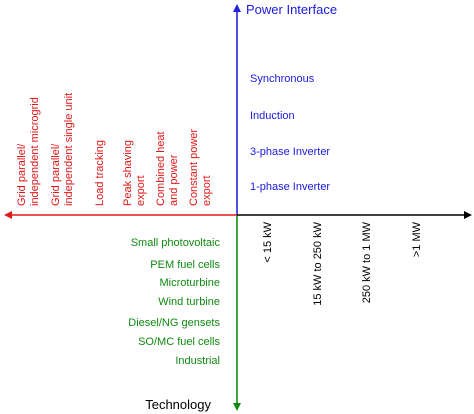 The image size is (474, 414). What do you see at coordinates (272, 116) in the screenshot?
I see `power-interface-item: Induction` at bounding box center [272, 116].